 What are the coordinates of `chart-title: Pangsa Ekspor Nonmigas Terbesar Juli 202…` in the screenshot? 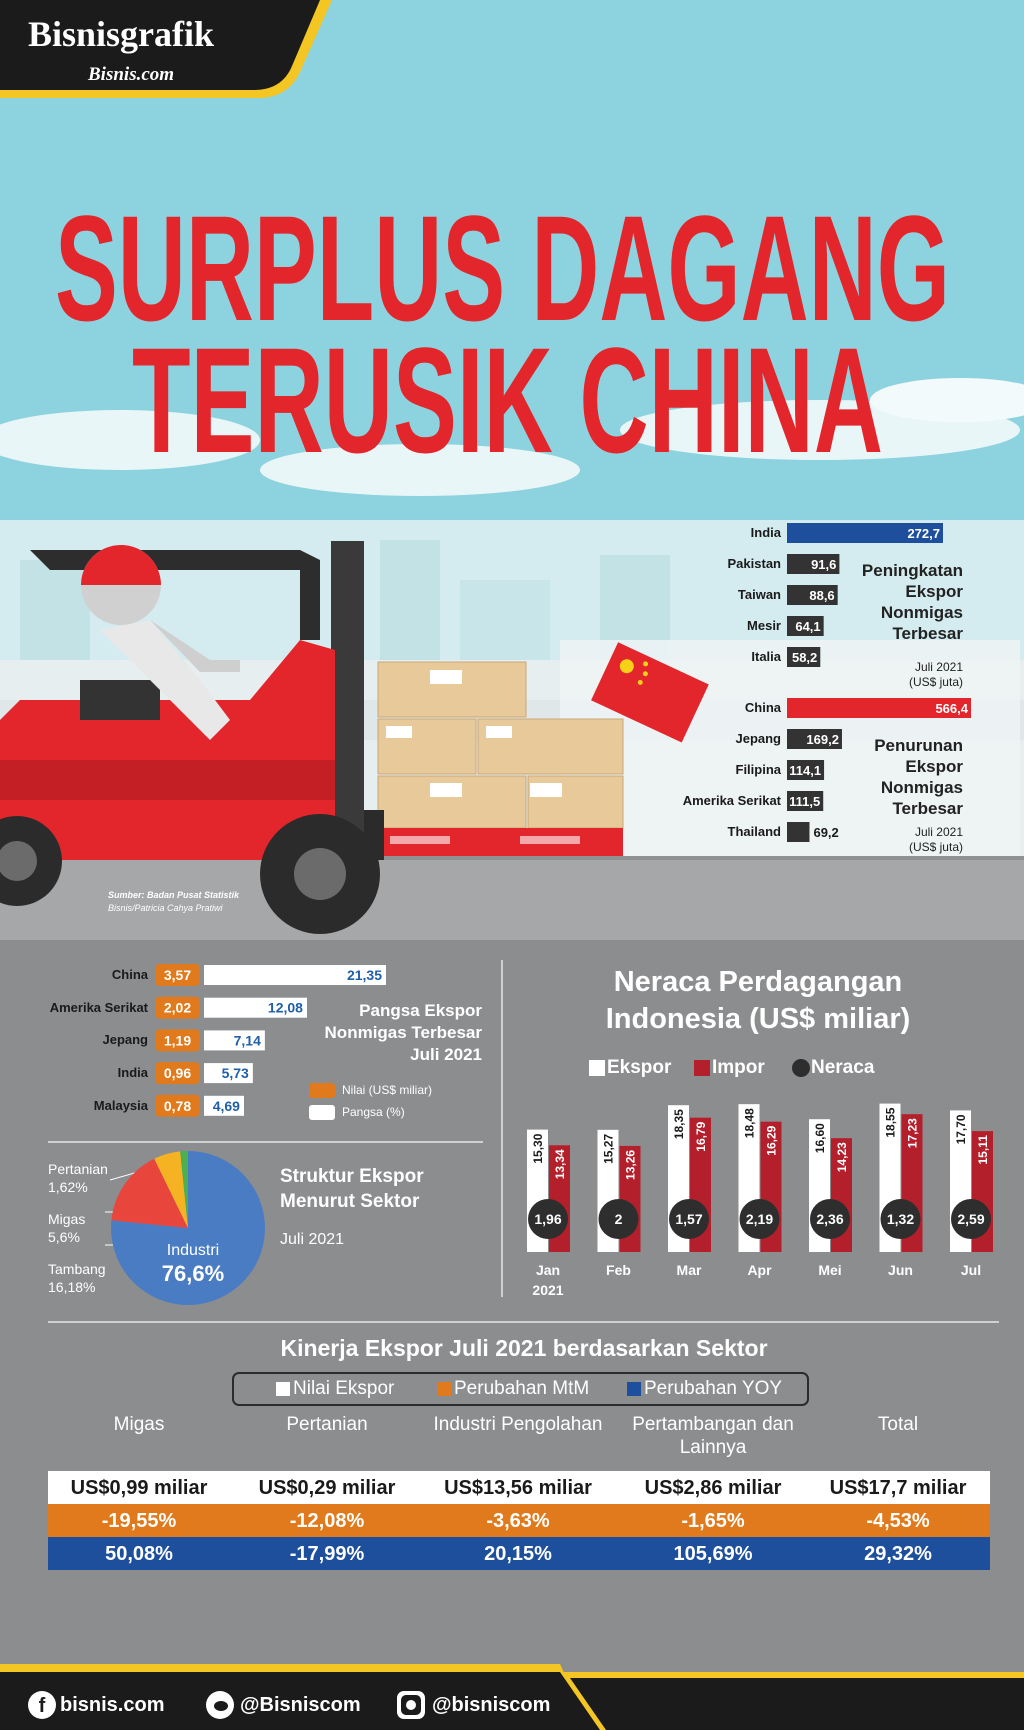 It's located at (403, 1032).